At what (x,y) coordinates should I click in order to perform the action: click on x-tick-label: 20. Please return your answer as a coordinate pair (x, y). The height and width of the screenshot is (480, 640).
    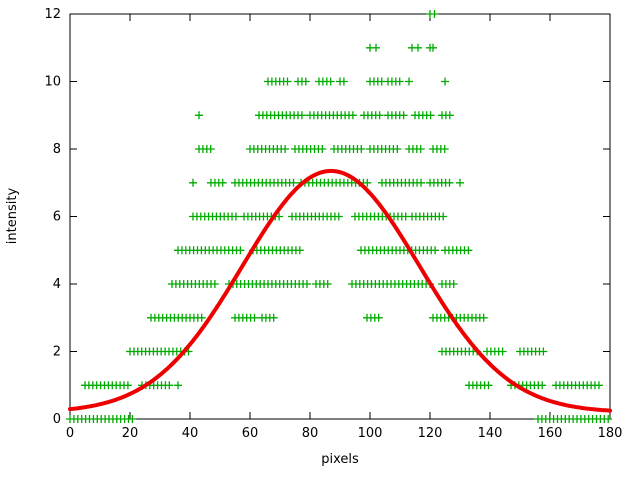
    Looking at the image, I should click on (130, 433).